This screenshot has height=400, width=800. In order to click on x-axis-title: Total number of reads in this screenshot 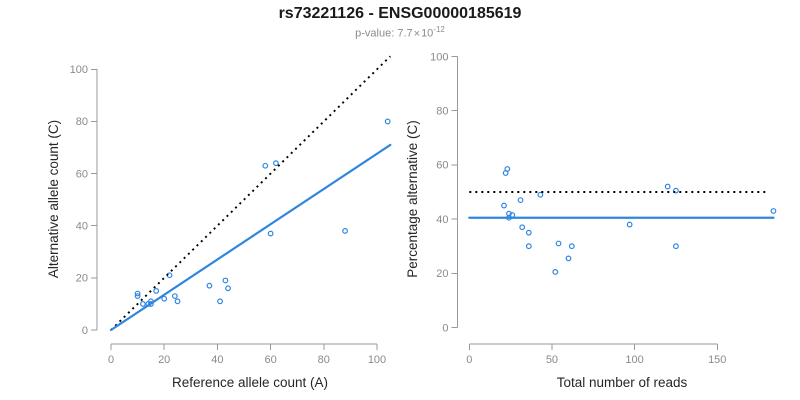, I will do `click(622, 382)`.